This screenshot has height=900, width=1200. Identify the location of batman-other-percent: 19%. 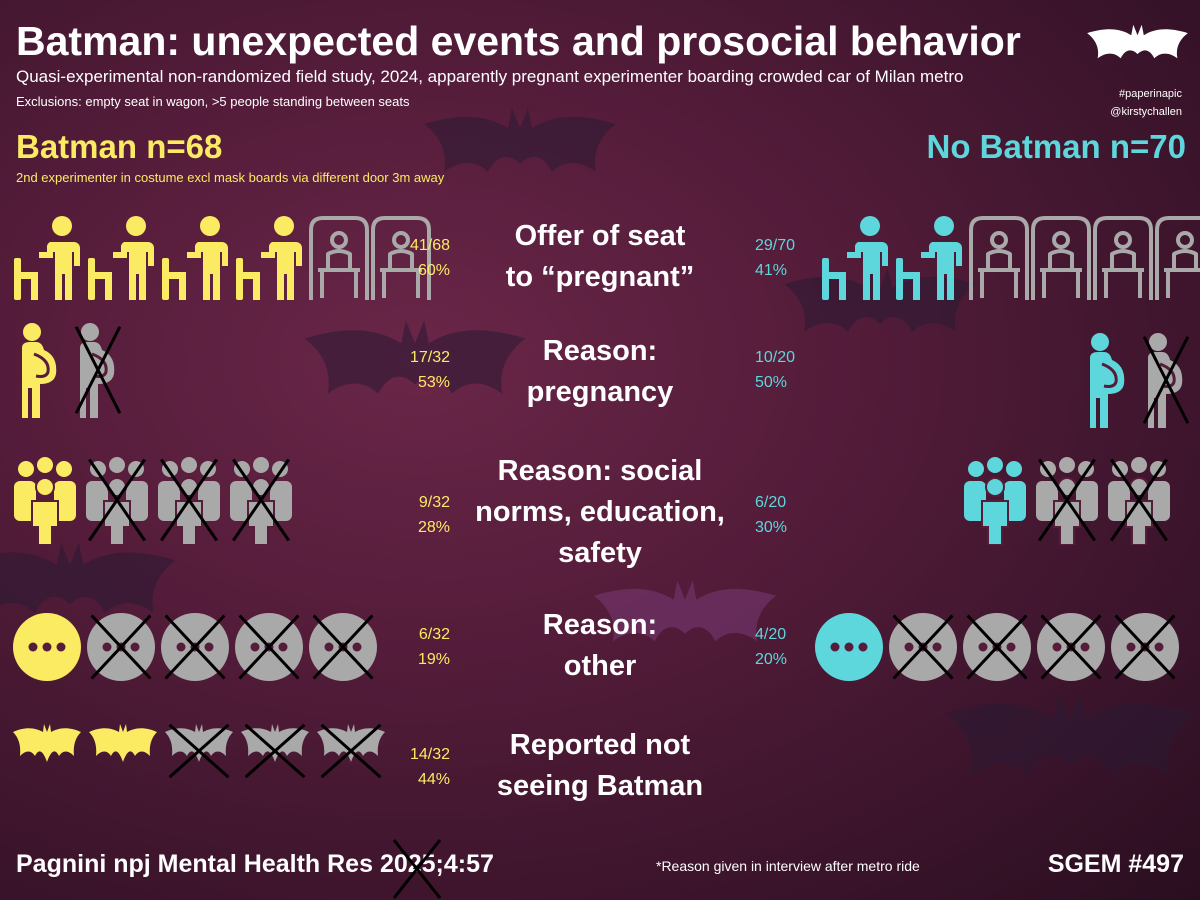
(433, 659).